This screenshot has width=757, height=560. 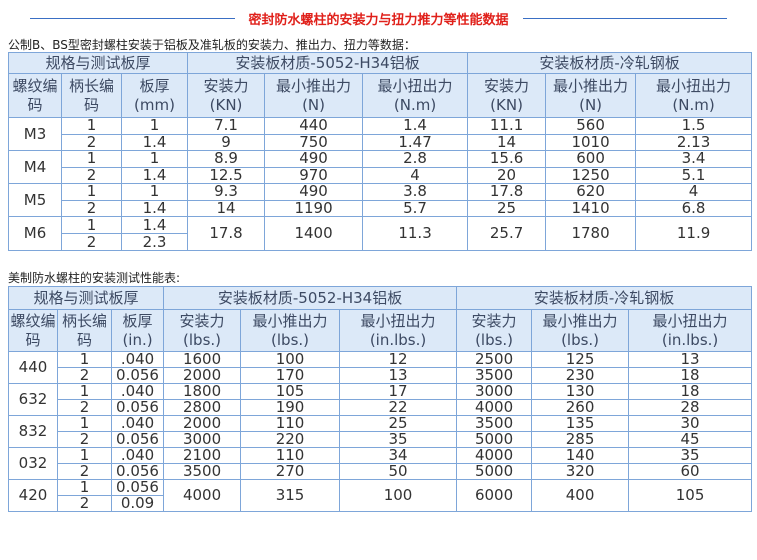 What do you see at coordinates (91, 95) in the screenshot?
I see `column-header: 柄长编 码` at bounding box center [91, 95].